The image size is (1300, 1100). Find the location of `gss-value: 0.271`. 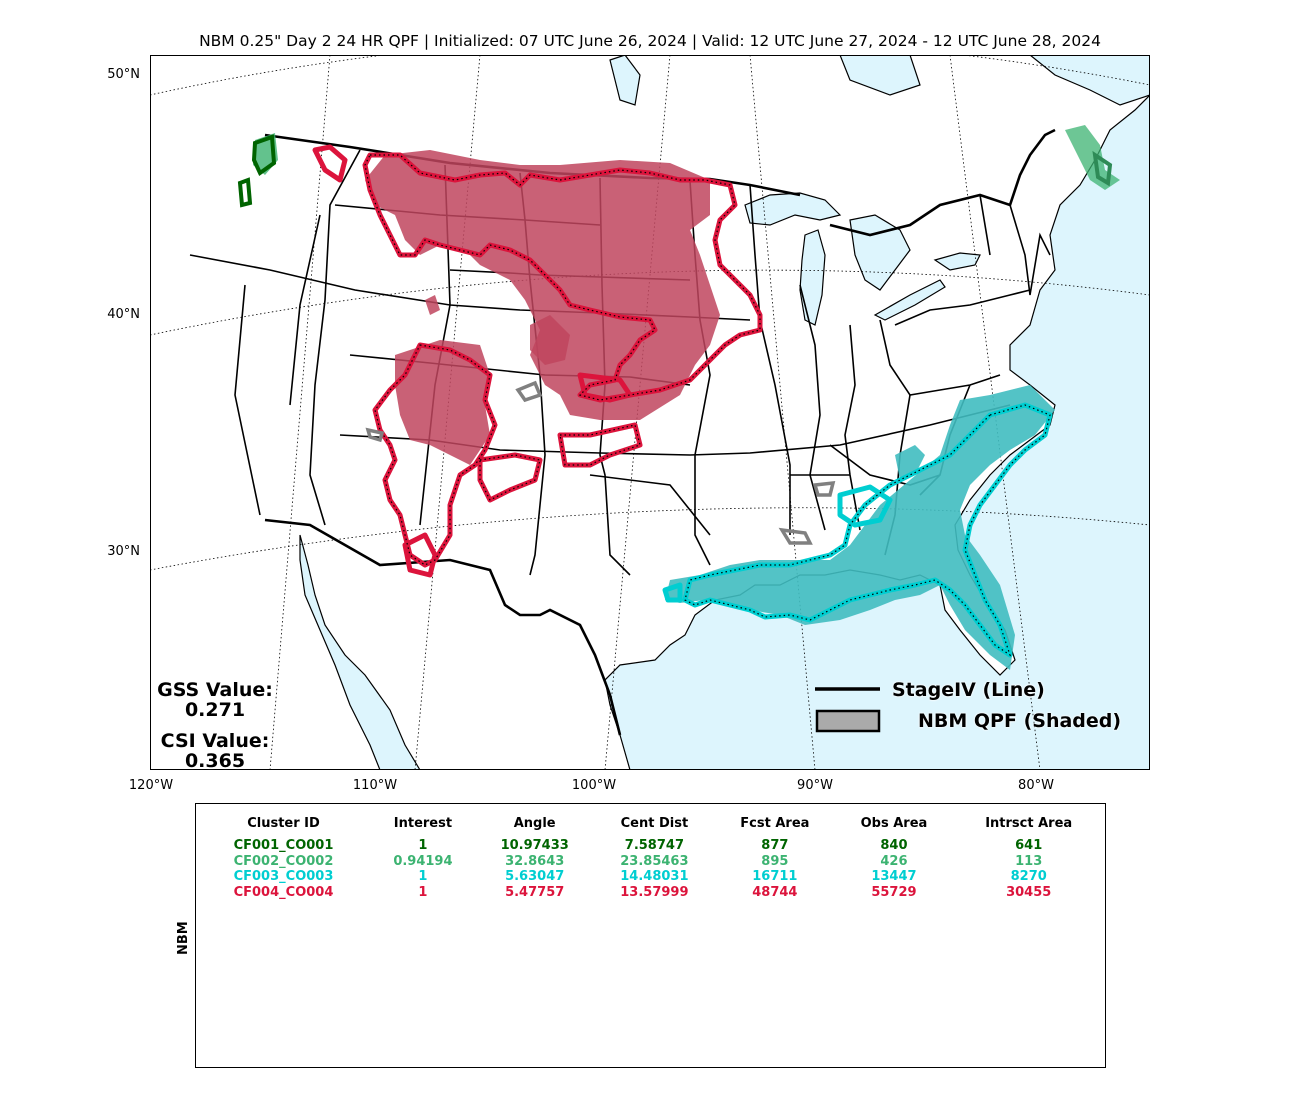

gss-value: 0.271 is located at coordinates (215, 710).